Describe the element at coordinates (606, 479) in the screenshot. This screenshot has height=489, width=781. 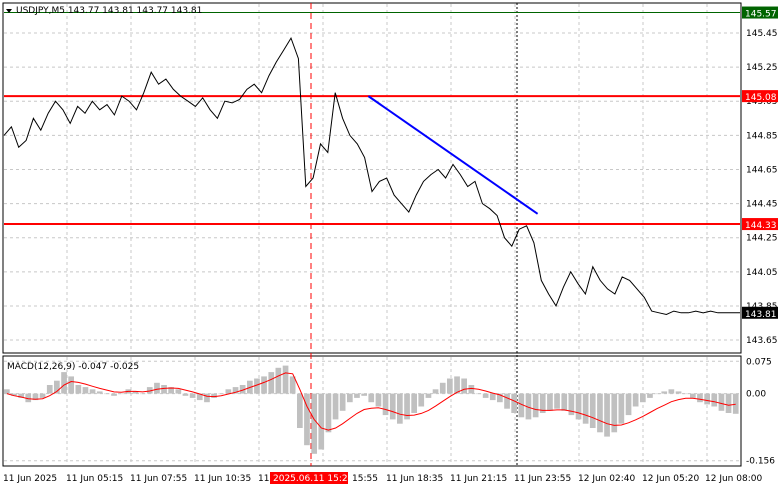
I see `time-label: 12 Jun 02:40` at that location.